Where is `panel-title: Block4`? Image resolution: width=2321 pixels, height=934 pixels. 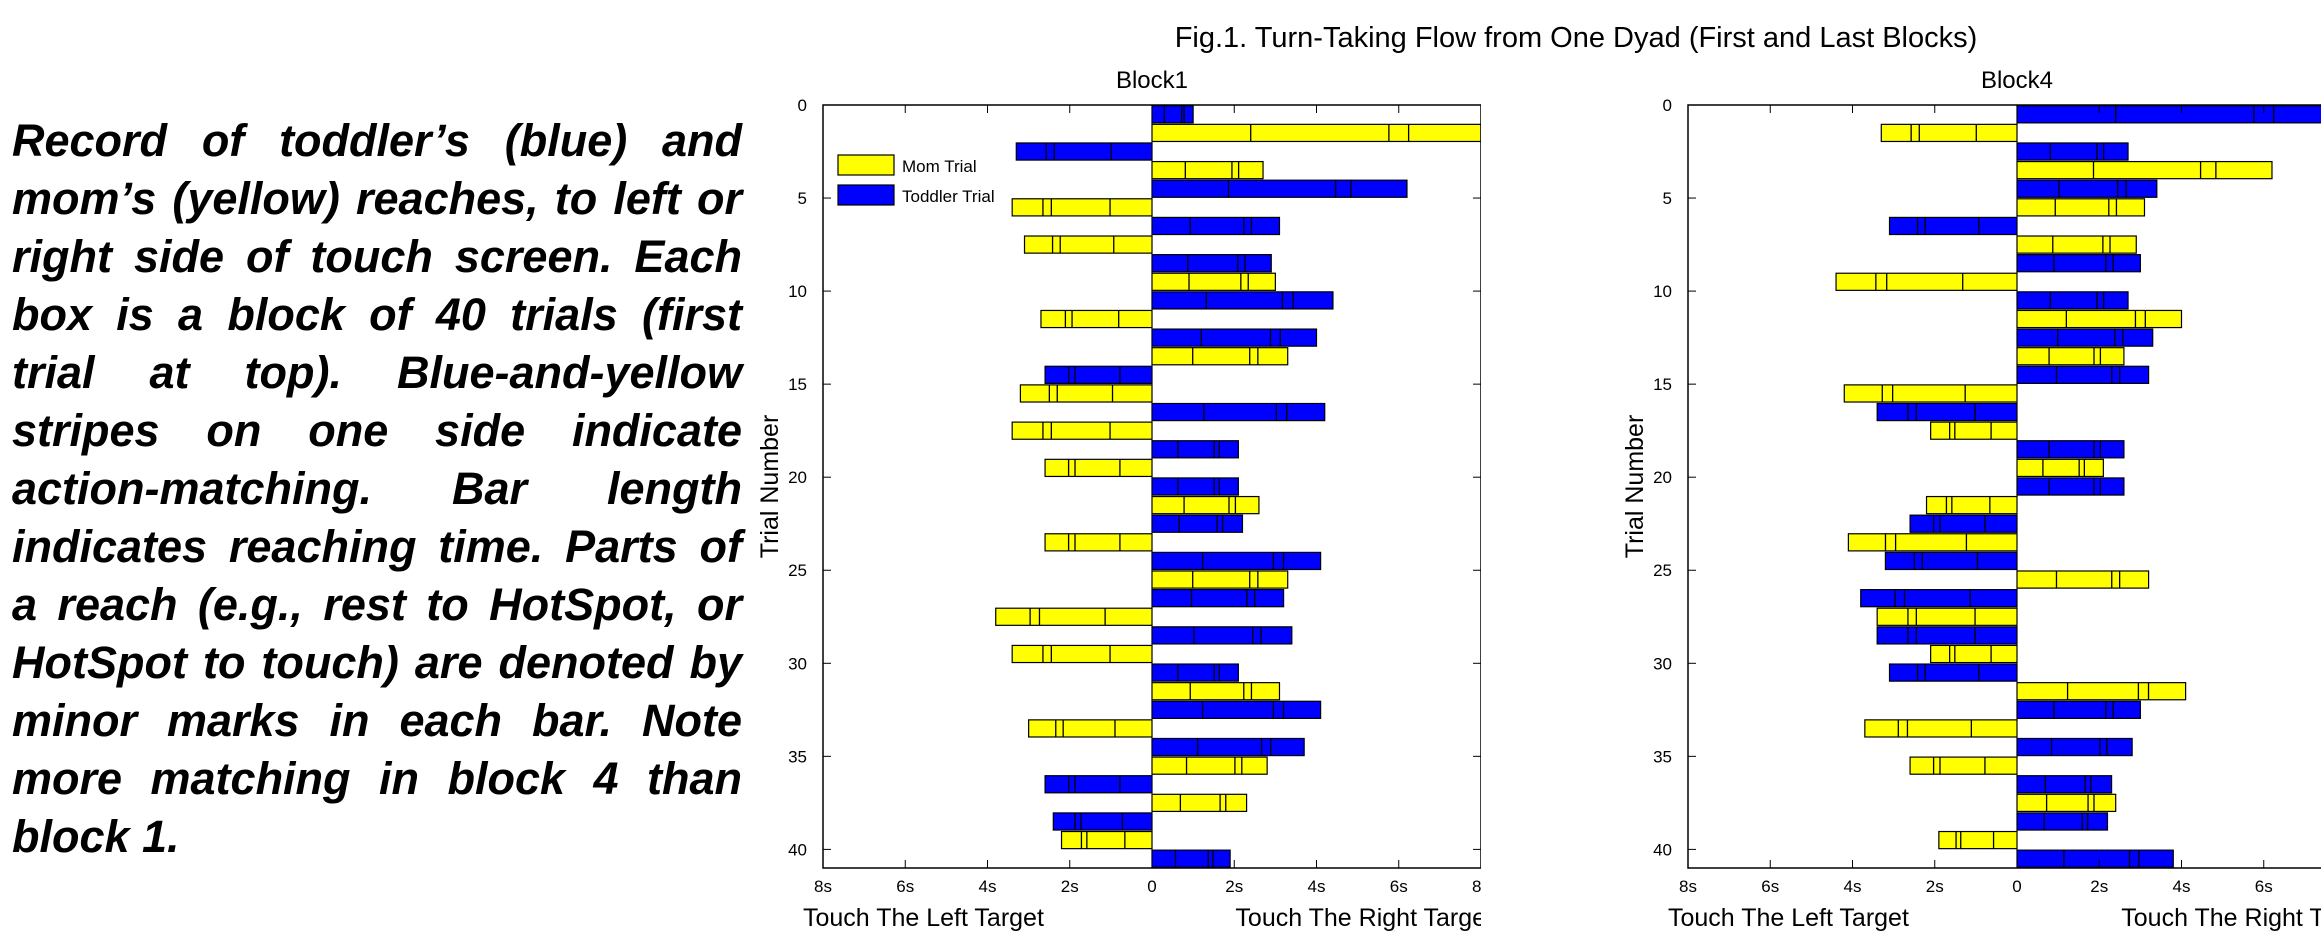
panel-title: Block4 is located at coordinates (2017, 80).